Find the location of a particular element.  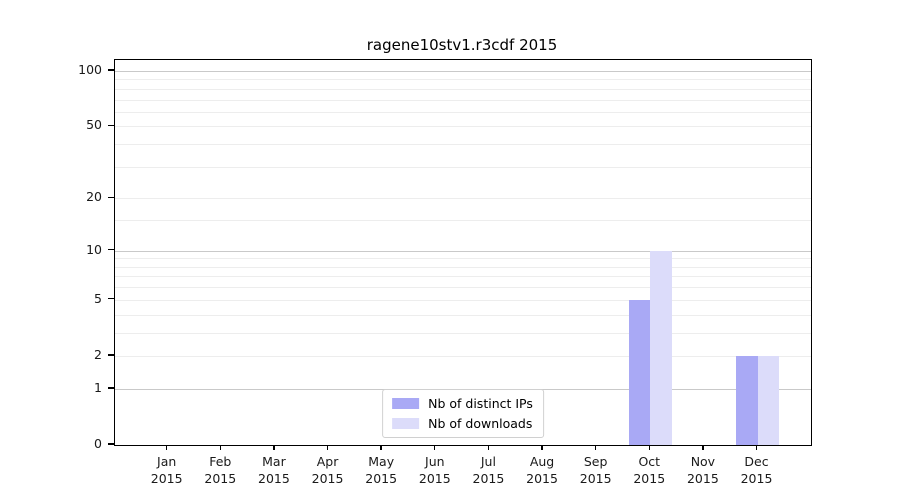

legend-entry: Nb of distinct IPs is located at coordinates (462, 403).